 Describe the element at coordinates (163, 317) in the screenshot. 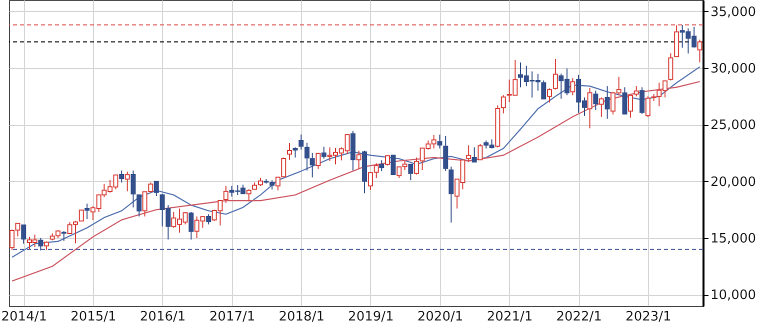

I see `x-tick-label: 2016/1` at that location.